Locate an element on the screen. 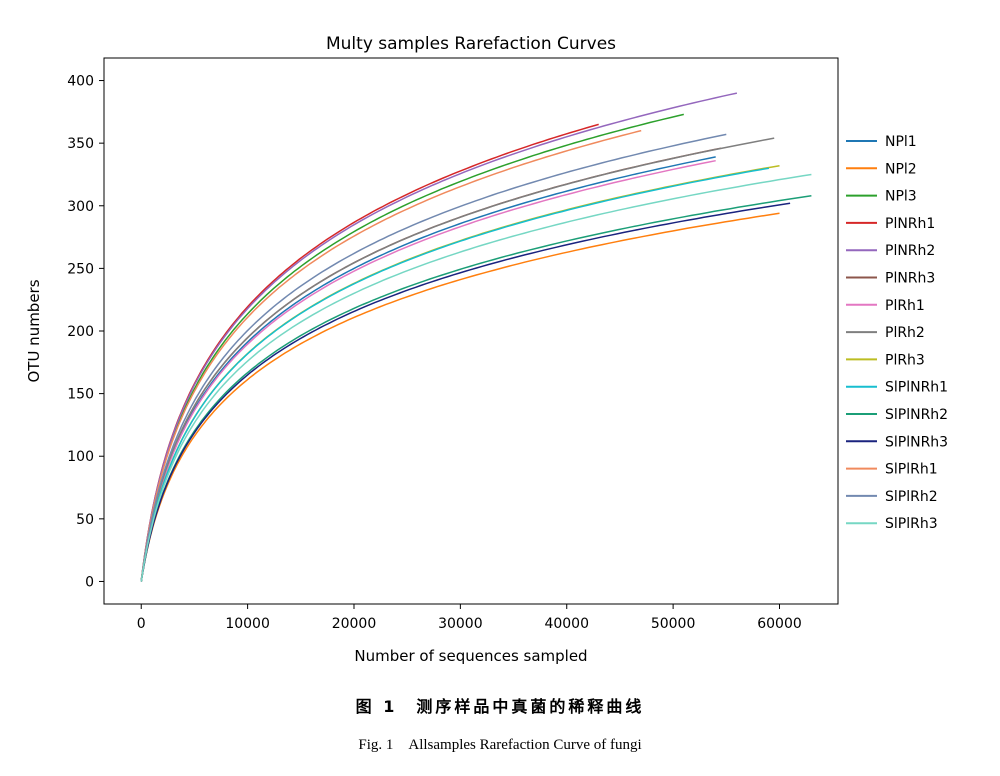 The image size is (1000, 776). legend-label: PlNRh2 is located at coordinates (910, 251).